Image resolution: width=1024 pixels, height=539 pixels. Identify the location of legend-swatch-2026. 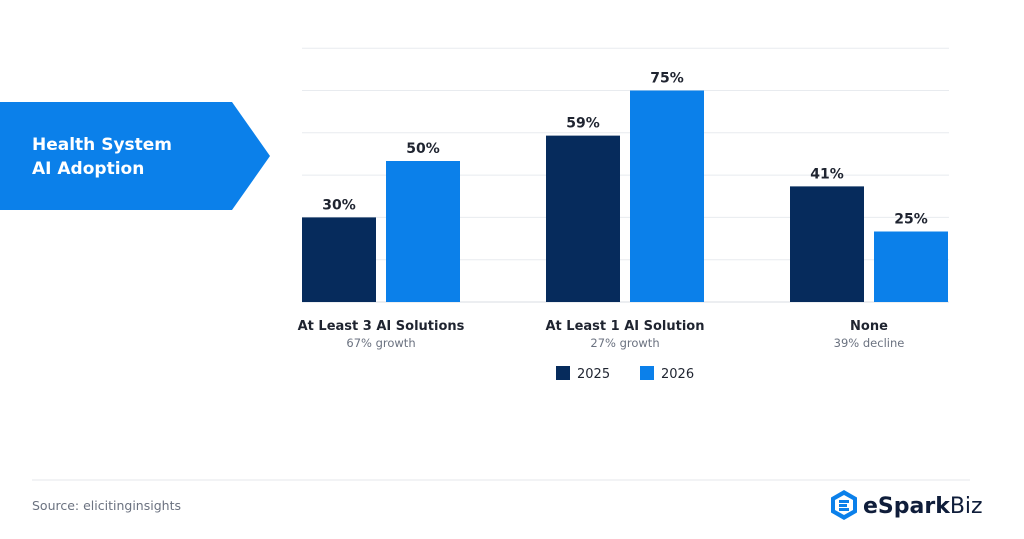
(647, 373).